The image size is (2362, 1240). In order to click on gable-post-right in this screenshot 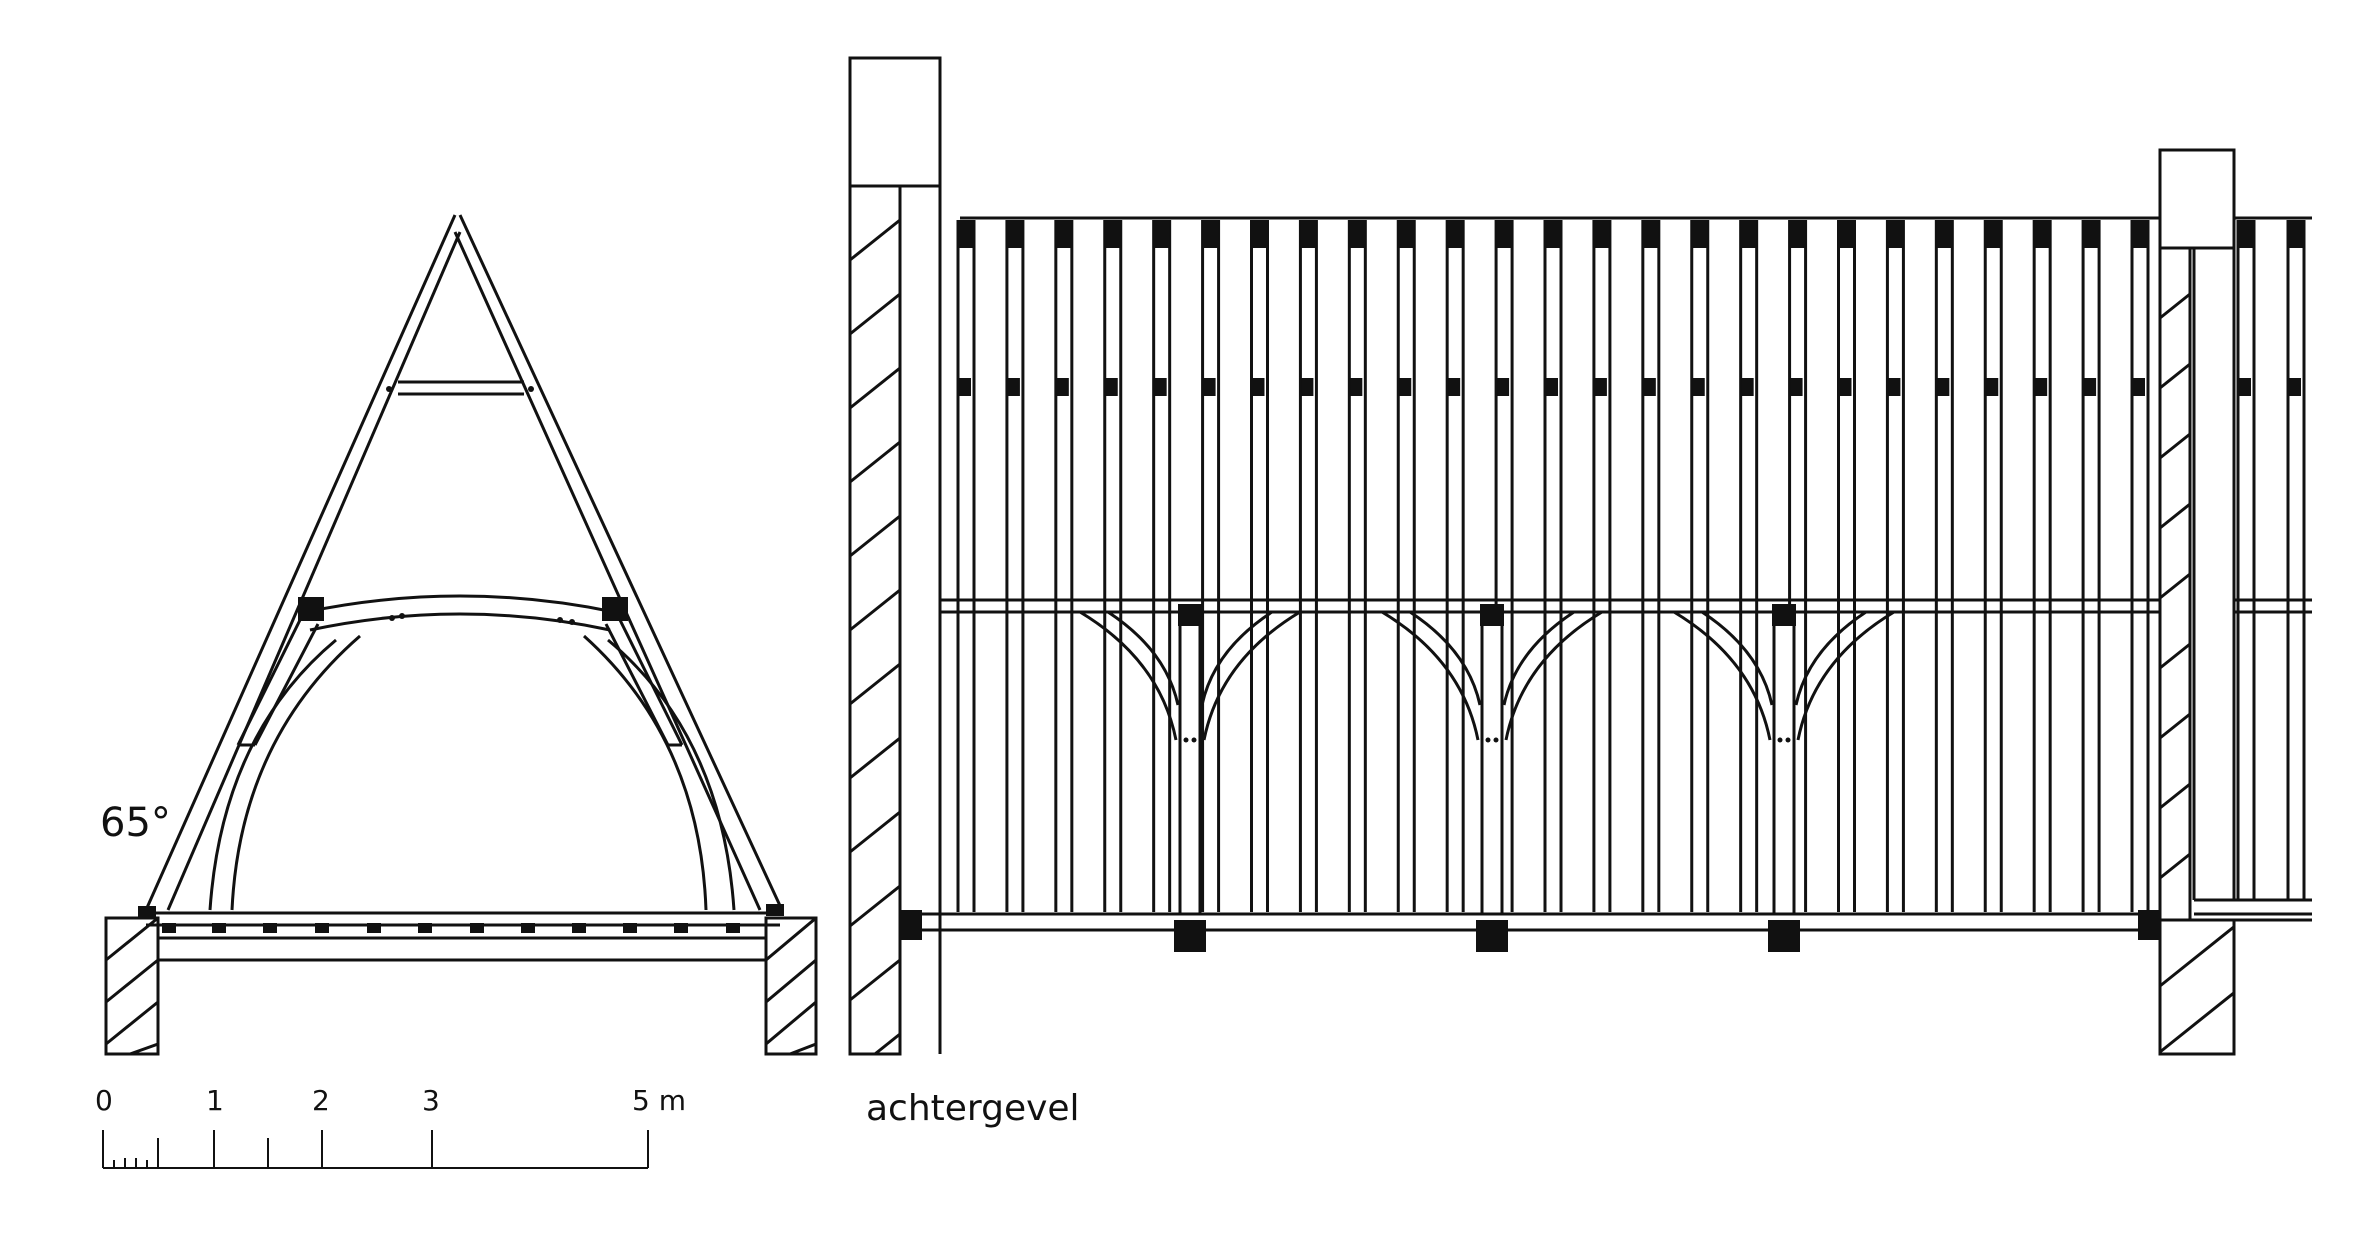, I will do `click(2197, 524)`.